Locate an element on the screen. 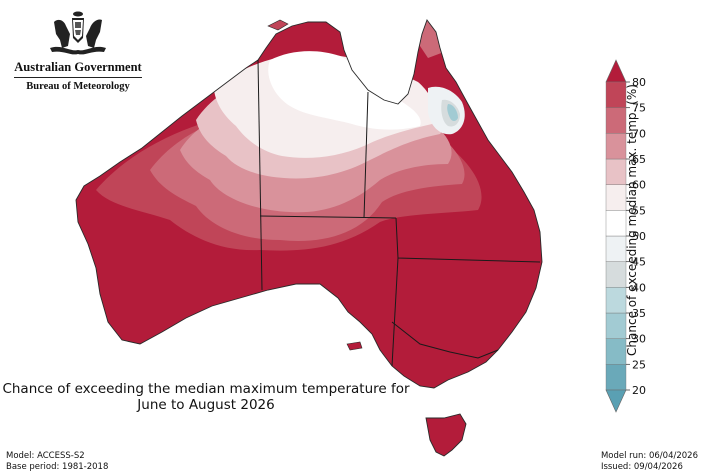 Image resolution: width=706 pixels, height=476 pixels. colorbar-tick-label: 20 is located at coordinates (639, 390).